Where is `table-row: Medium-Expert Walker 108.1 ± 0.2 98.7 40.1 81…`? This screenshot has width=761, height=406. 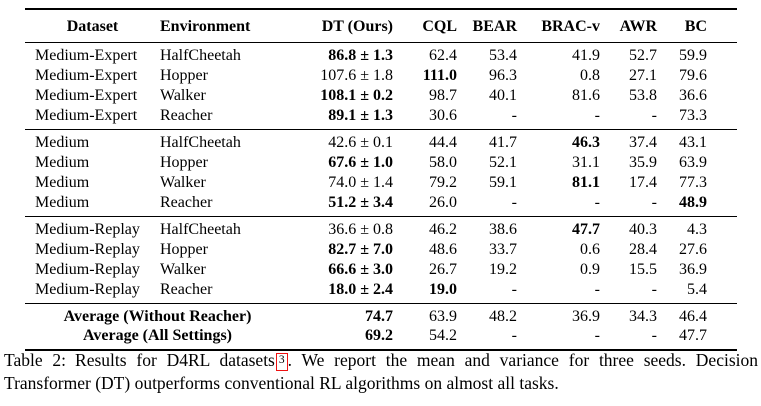 table-row: Medium-Expert Walker 108.1 ± 0.2 98.7 40.1 81… is located at coordinates (381, 96).